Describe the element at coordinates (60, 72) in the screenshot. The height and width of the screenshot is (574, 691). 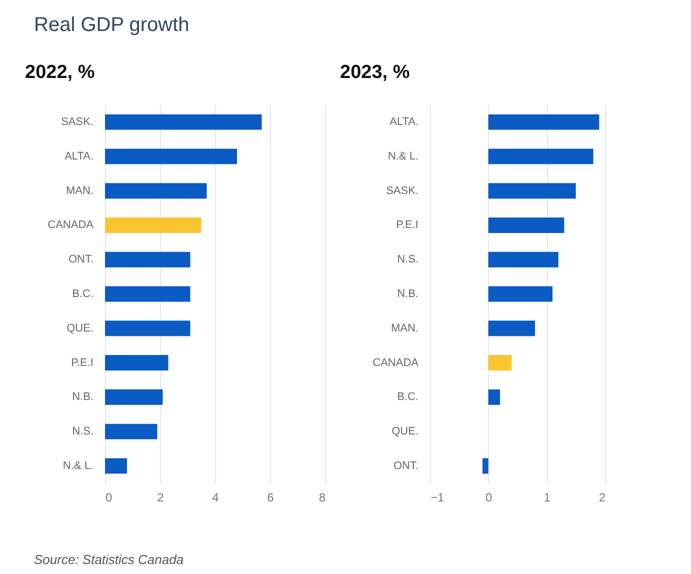
I see `chart-subtitle: 2022, %` at that location.